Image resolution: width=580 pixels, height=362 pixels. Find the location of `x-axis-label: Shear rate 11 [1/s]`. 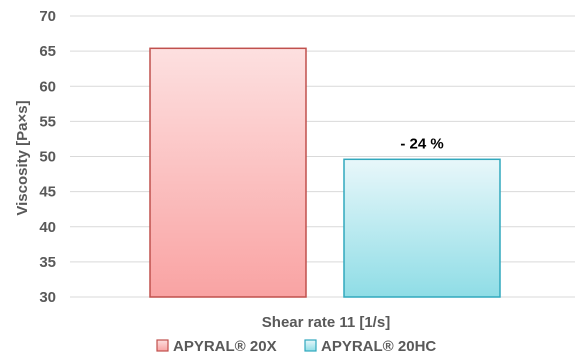

x-axis-label: Shear rate 11 [1/s] is located at coordinates (326, 322).